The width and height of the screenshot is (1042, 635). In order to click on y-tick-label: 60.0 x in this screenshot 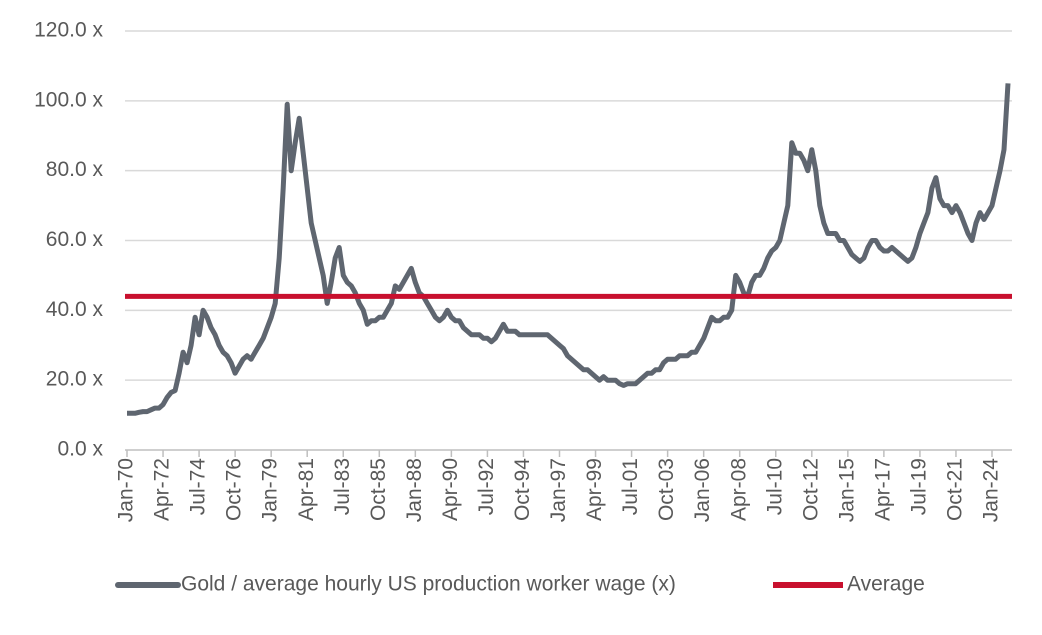, I will do `click(75, 239)`.